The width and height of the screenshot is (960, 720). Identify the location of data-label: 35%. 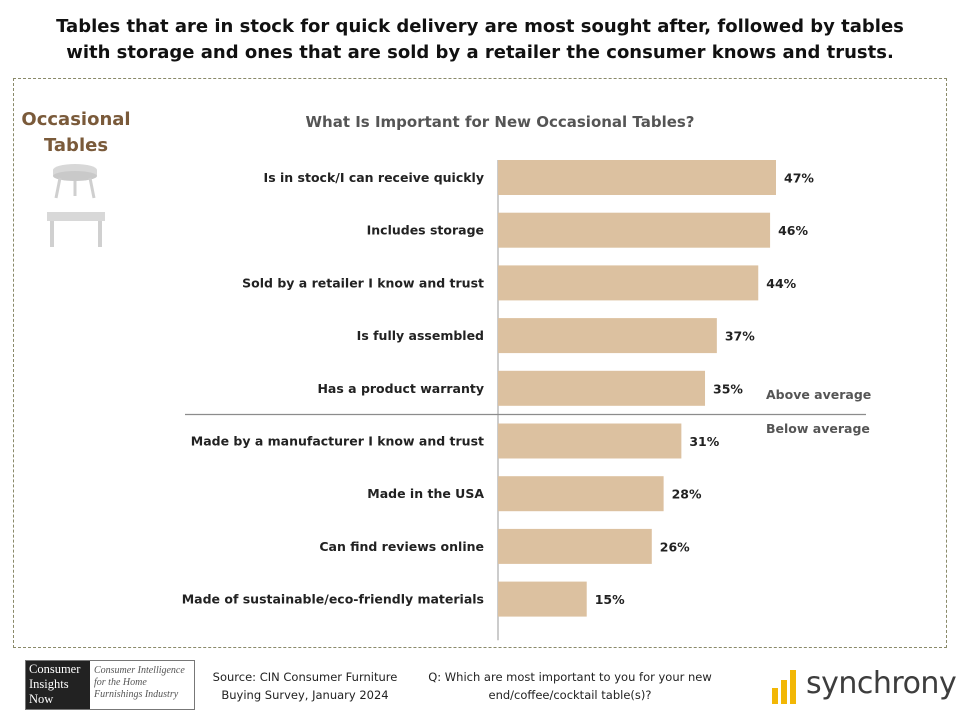
(728, 388).